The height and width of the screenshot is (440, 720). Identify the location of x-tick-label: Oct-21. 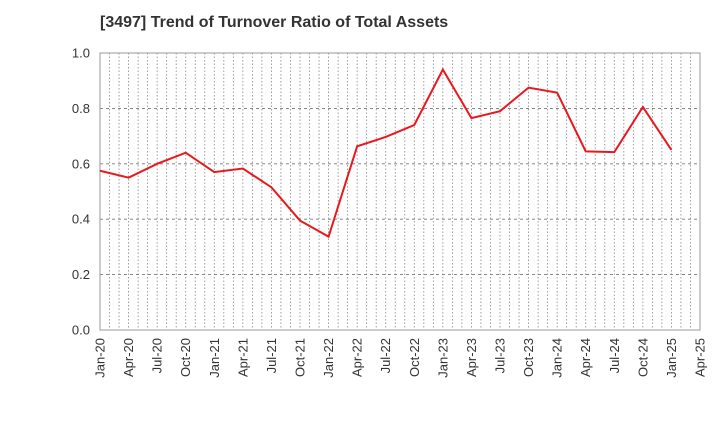
(300, 357).